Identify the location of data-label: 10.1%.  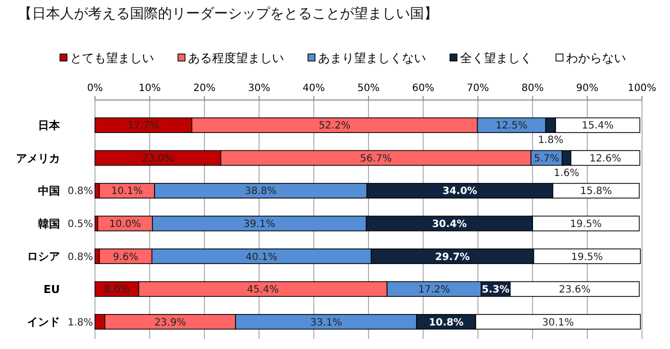
(127, 192).